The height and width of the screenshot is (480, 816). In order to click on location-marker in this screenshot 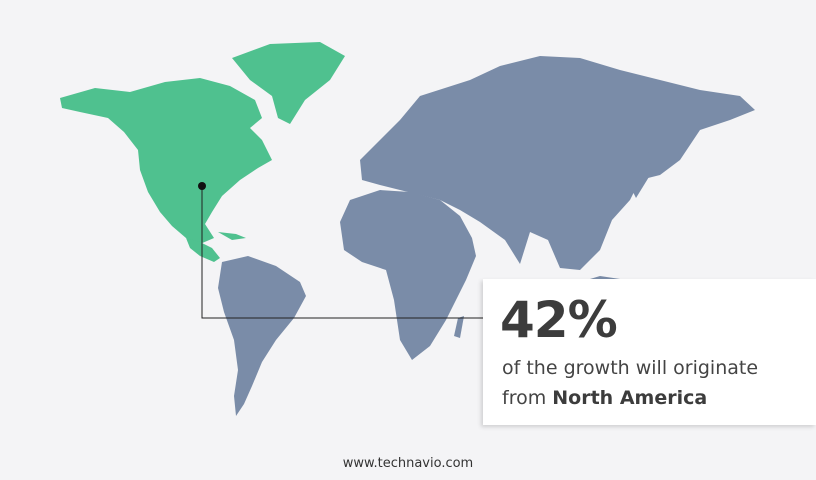, I will do `click(202, 186)`.